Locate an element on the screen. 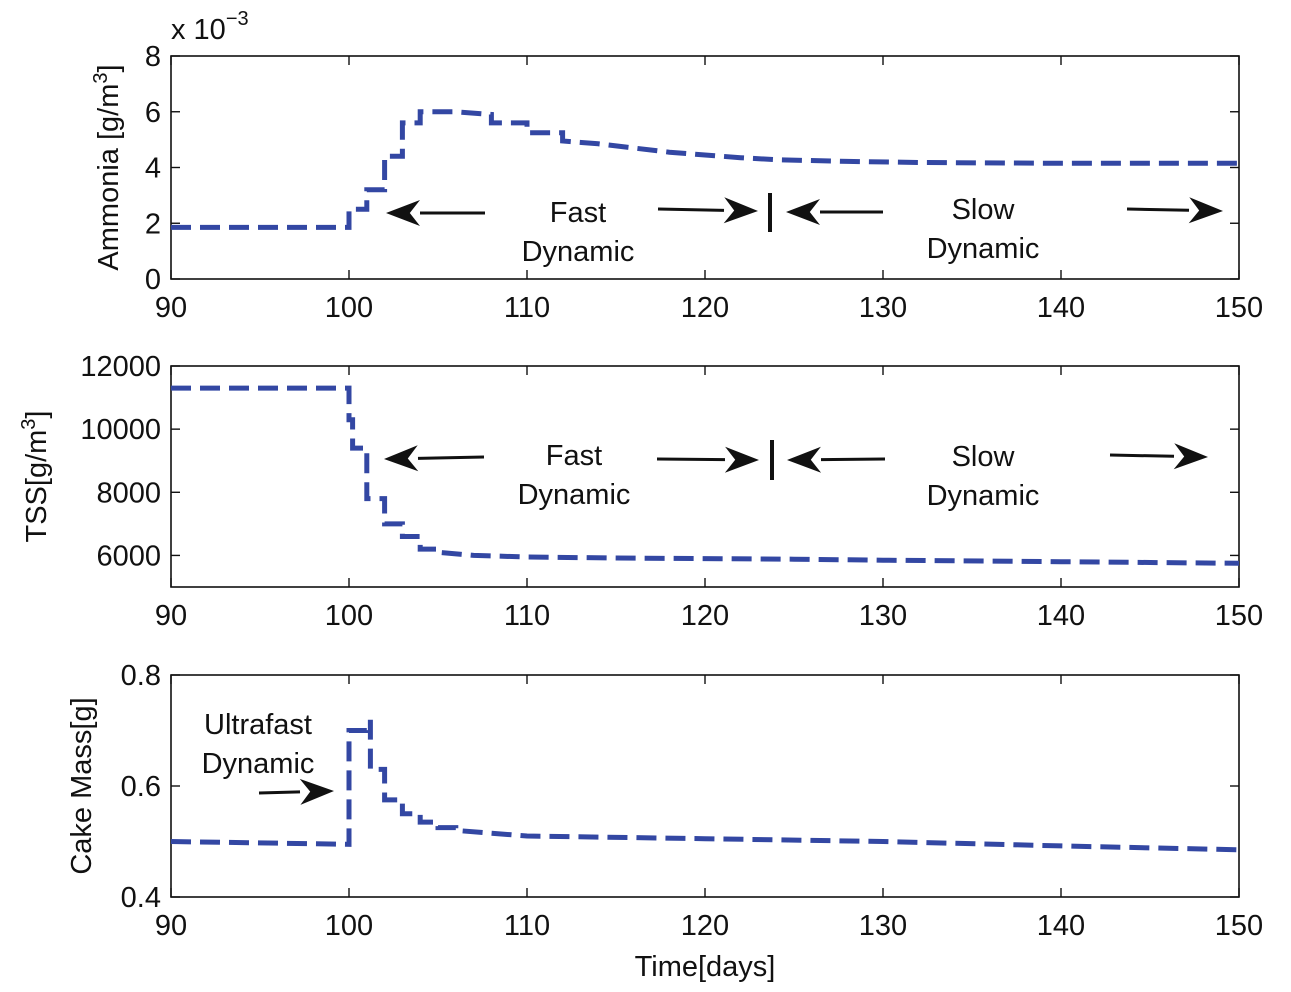 Image resolution: width=1291 pixels, height=992 pixels. y-tick-label: 2 is located at coordinates (153, 224).